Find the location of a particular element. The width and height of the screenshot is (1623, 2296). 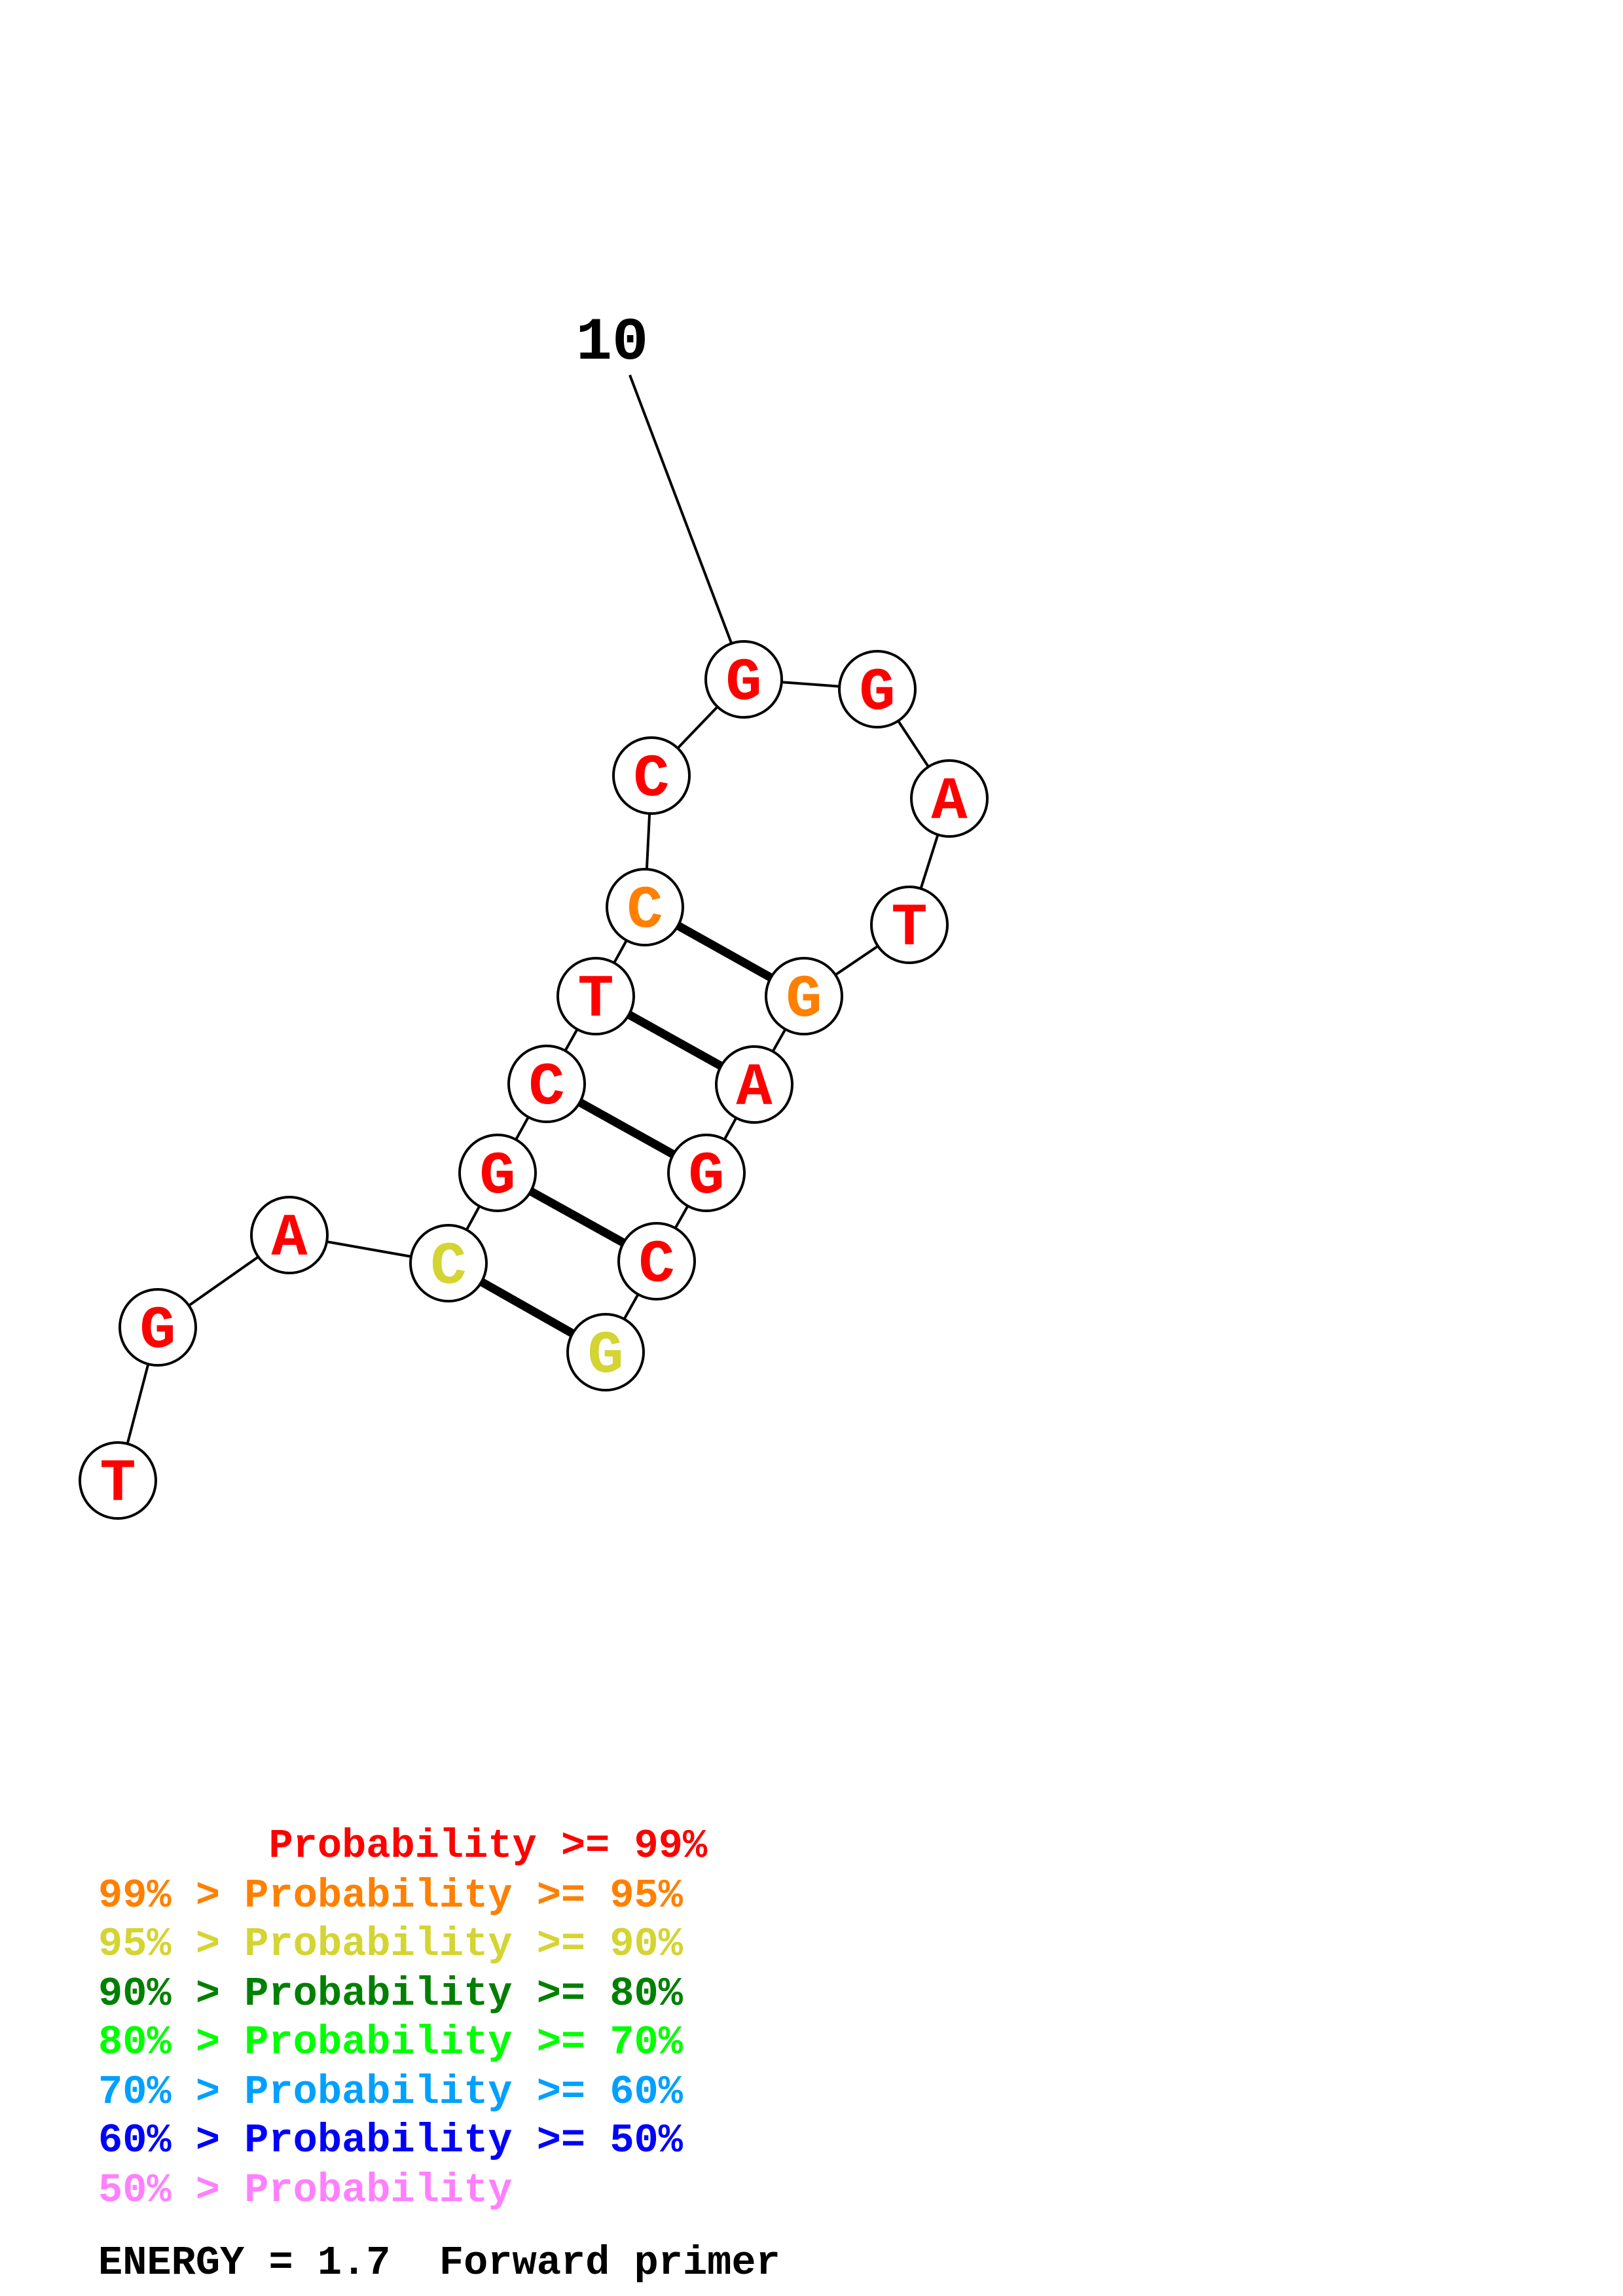

legend-entry: 90% > Probability >= 80% is located at coordinates (390, 1994).